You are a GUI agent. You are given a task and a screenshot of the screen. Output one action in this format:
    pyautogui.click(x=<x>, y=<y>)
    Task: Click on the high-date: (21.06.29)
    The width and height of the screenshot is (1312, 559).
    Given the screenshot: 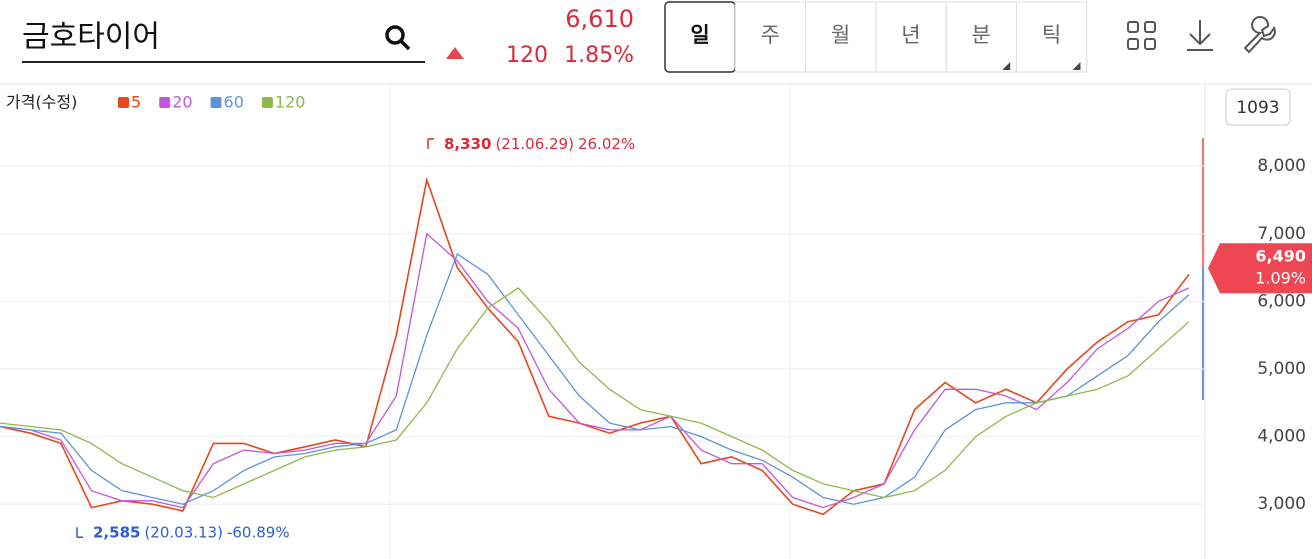 What is the action you would take?
    pyautogui.click(x=534, y=143)
    